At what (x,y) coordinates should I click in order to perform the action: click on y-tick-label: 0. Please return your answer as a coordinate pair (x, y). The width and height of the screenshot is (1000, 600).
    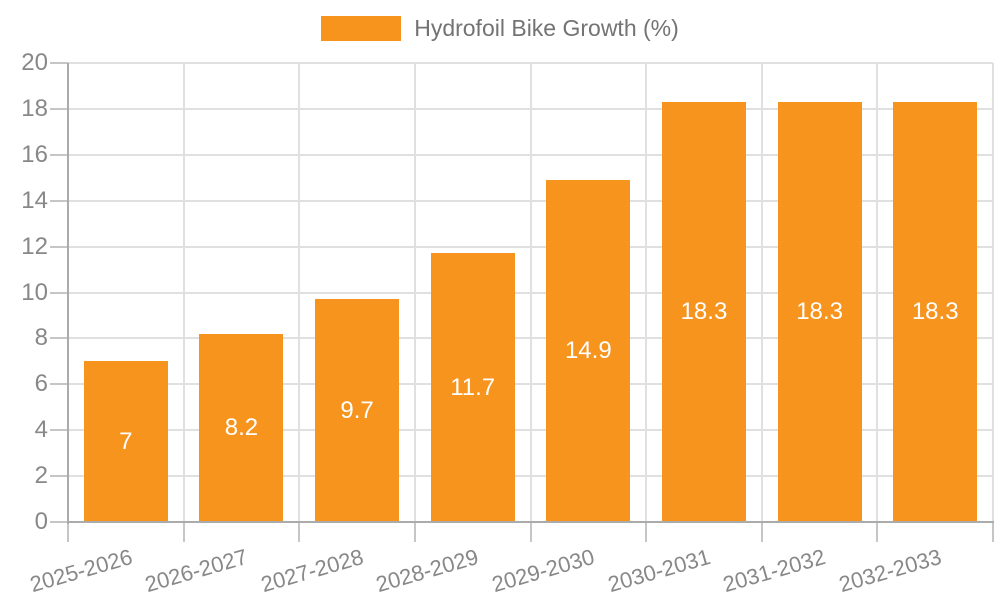
    Looking at the image, I should click on (41, 521).